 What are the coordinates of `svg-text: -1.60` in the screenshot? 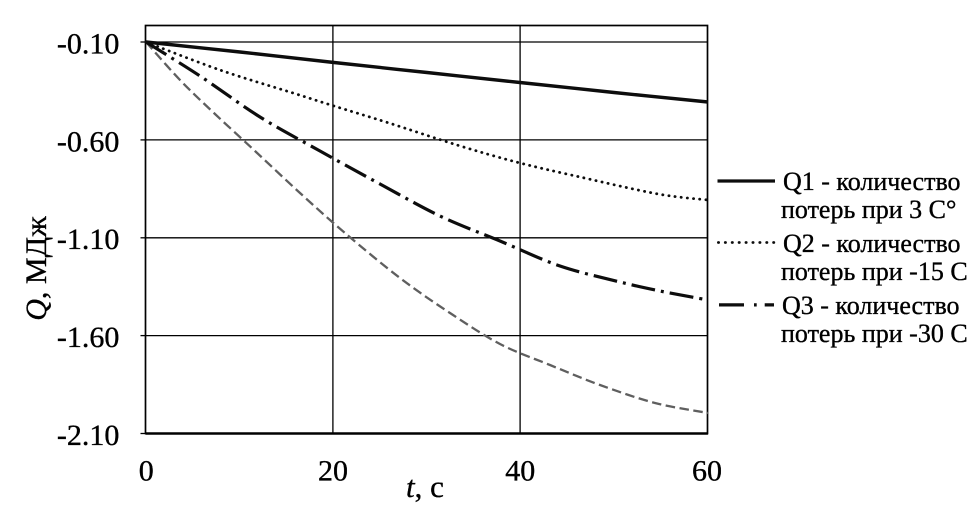 It's located at (88, 337).